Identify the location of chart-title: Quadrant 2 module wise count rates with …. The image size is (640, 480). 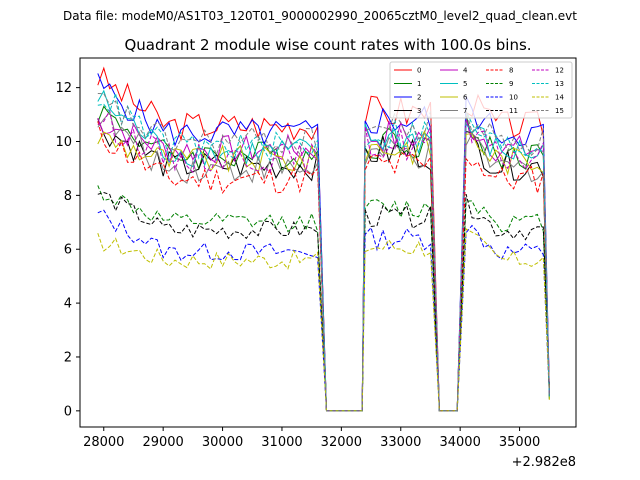
(327, 45).